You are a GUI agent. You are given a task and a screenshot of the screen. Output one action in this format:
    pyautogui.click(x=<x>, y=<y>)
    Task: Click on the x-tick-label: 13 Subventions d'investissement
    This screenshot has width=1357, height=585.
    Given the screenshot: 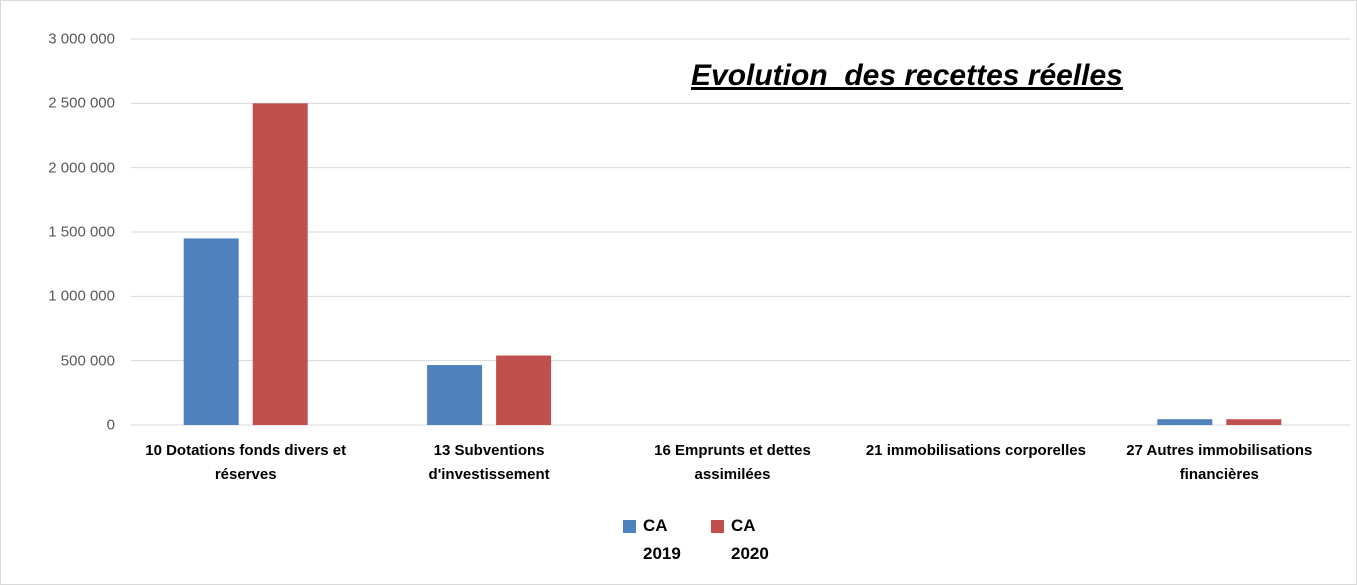 What is the action you would take?
    pyautogui.click(x=489, y=462)
    